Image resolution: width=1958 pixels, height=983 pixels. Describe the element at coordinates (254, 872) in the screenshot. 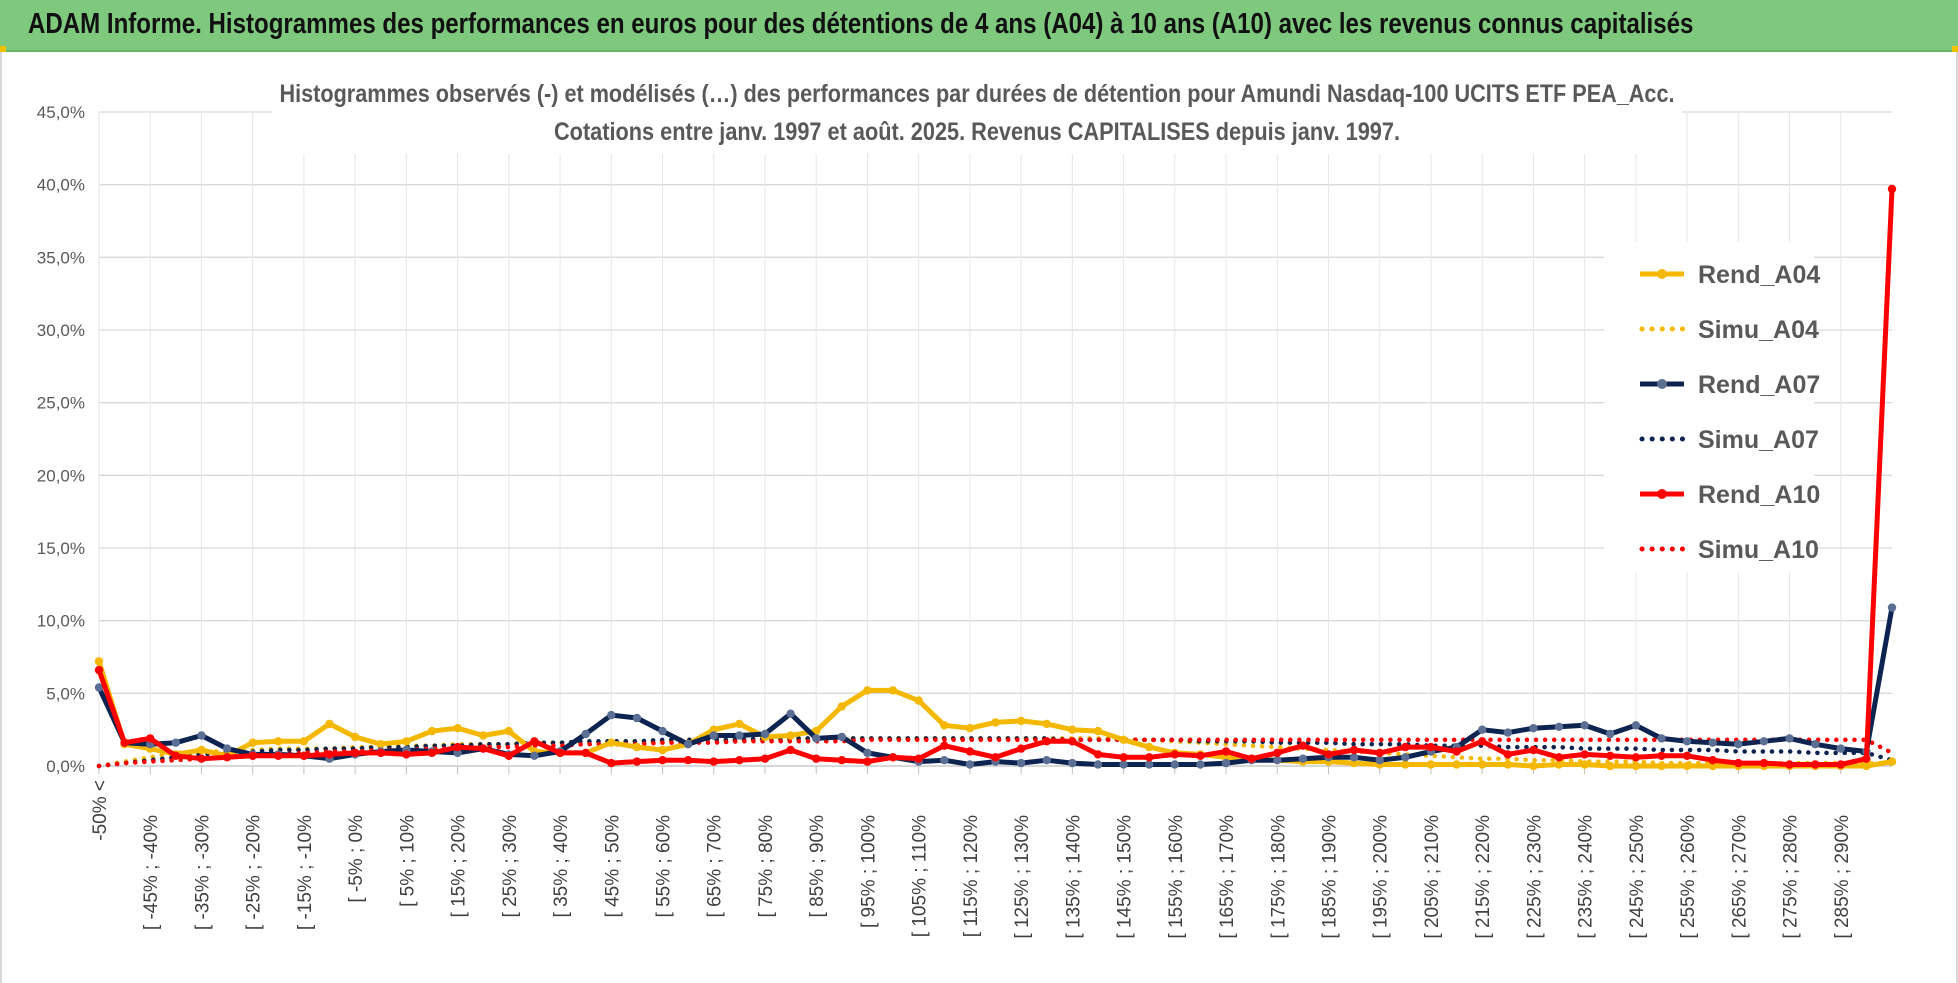

I see `x-tick-label: [ -25% ; -20%` at that location.